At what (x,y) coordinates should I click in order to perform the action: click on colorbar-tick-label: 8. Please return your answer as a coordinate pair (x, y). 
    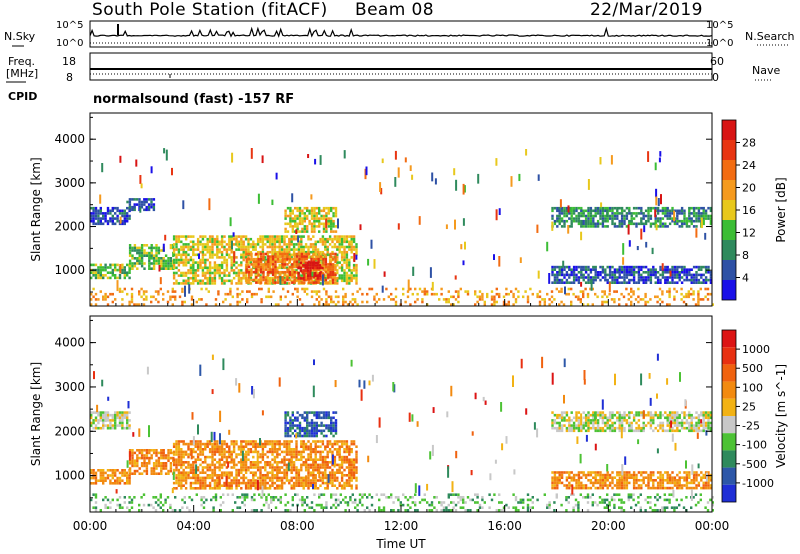
    Looking at the image, I should click on (745, 255).